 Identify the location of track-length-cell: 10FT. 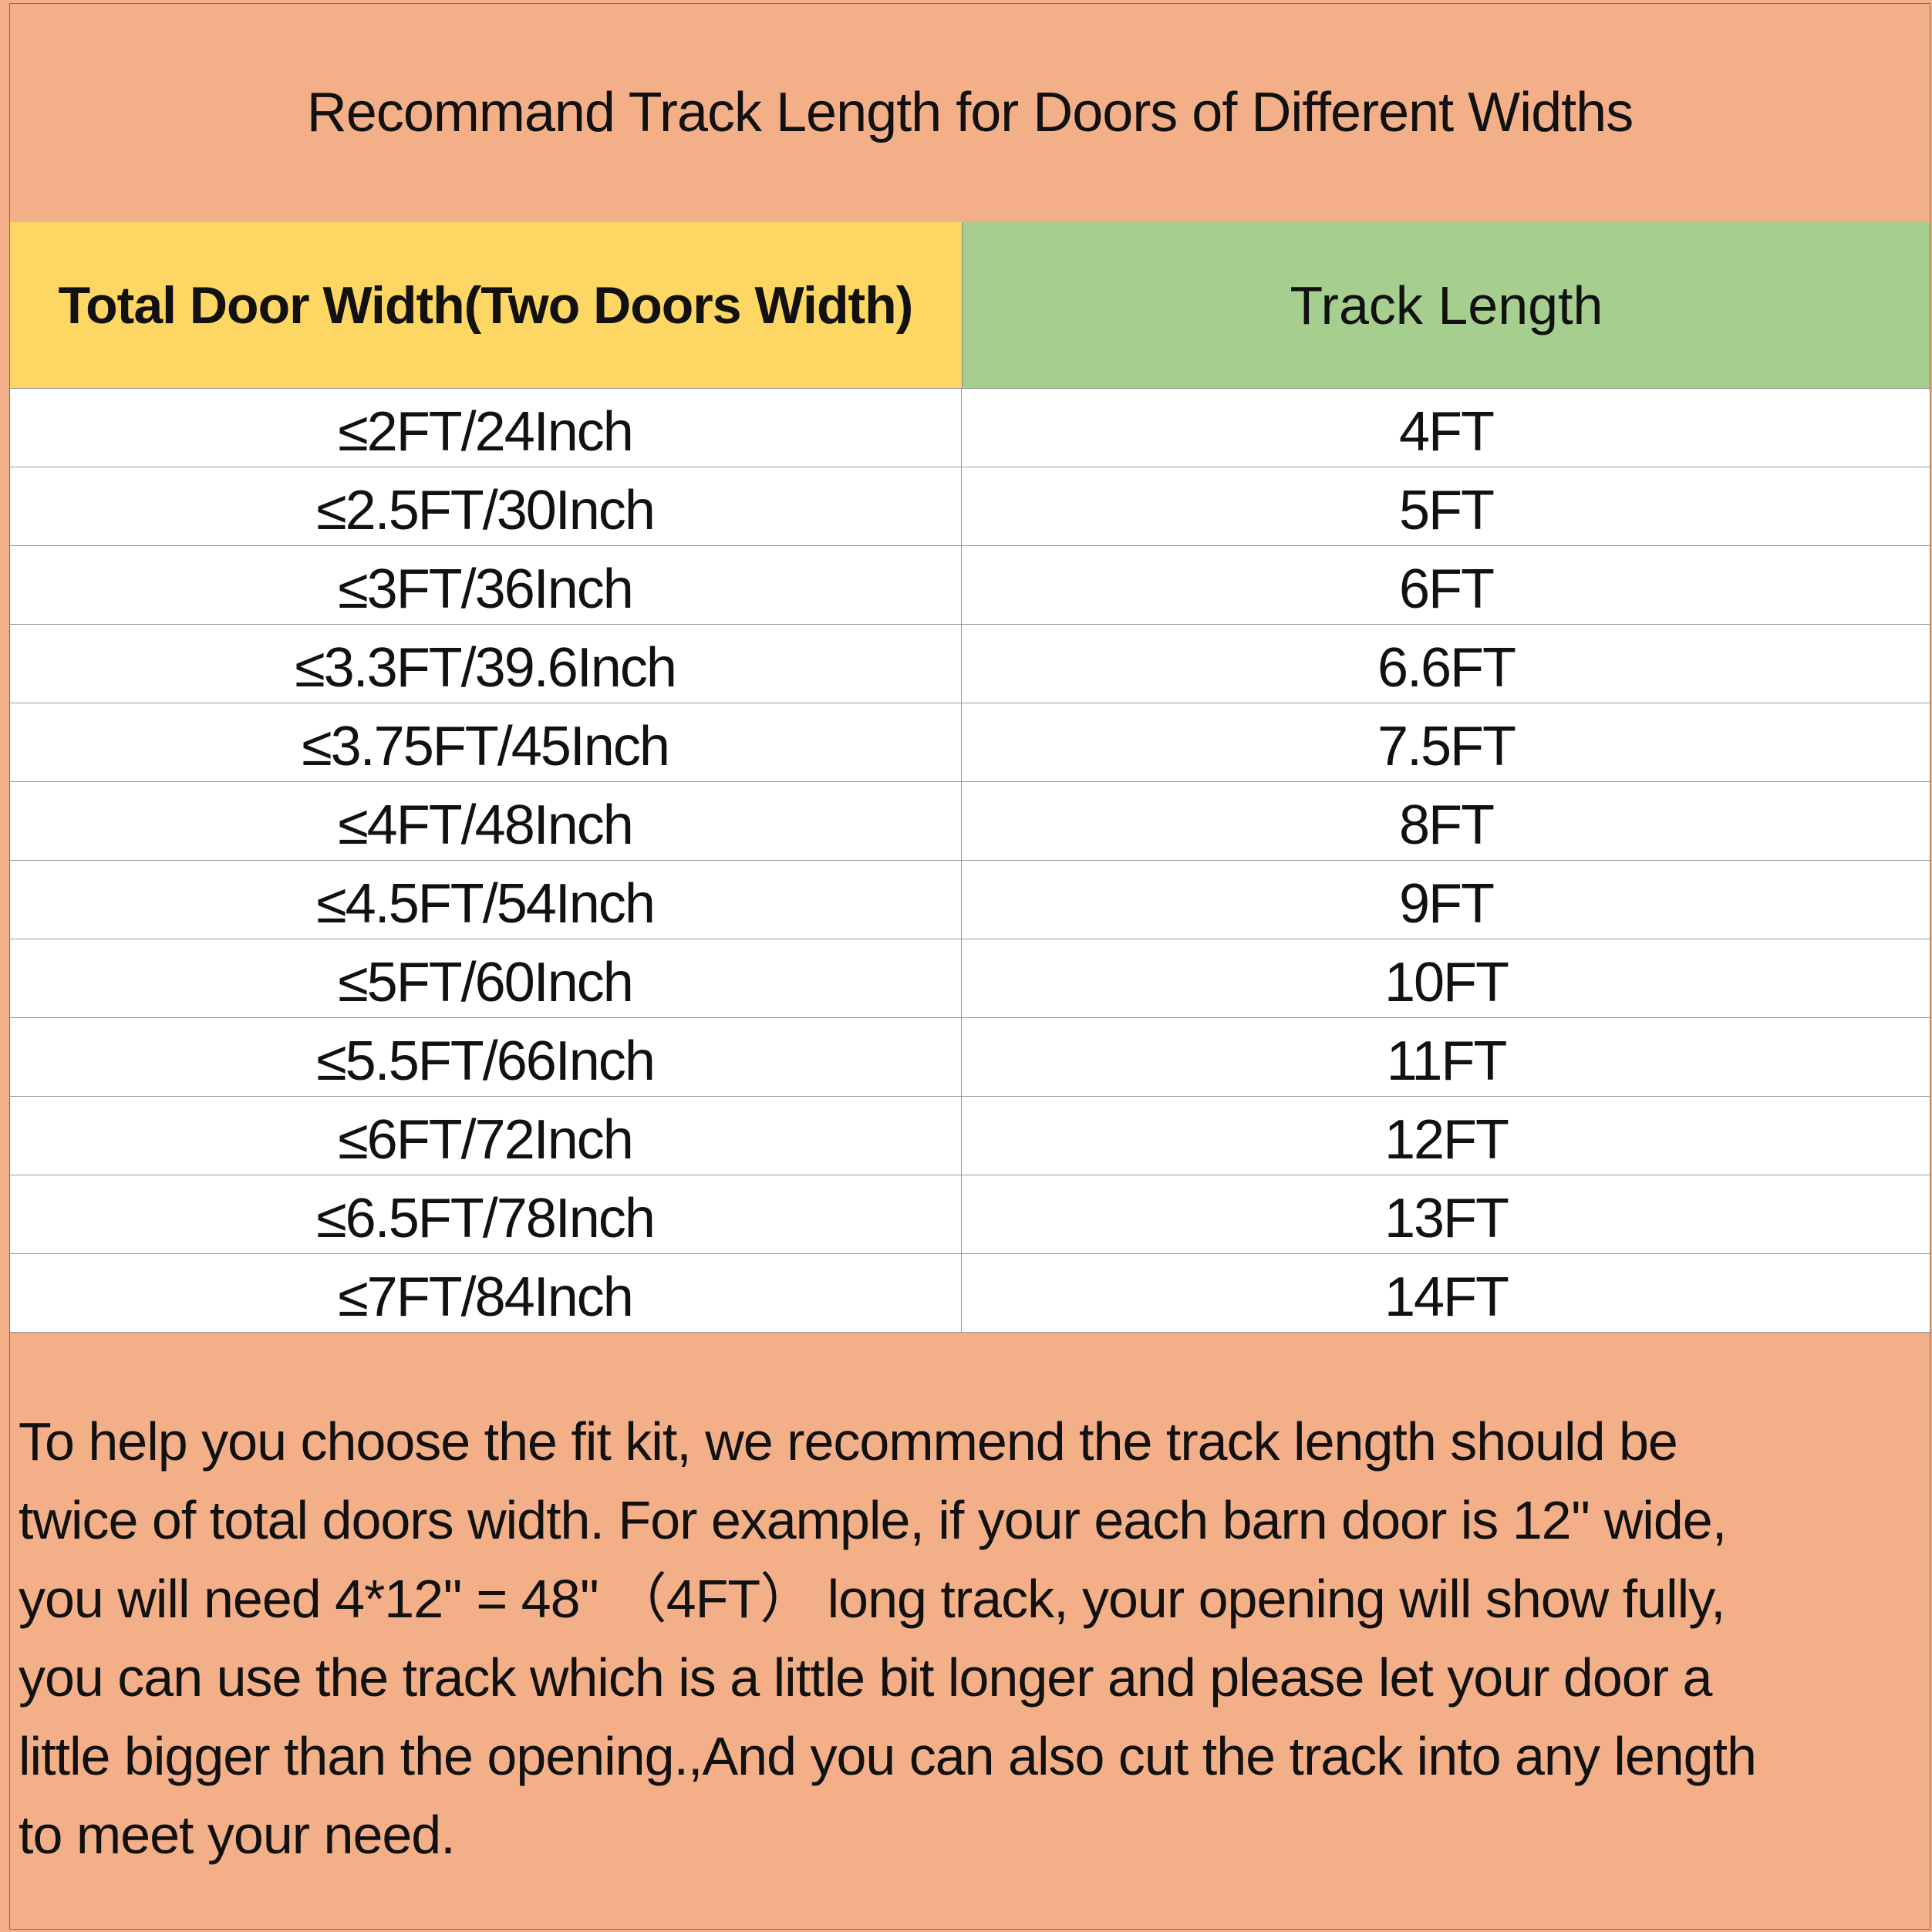
(1446, 982).